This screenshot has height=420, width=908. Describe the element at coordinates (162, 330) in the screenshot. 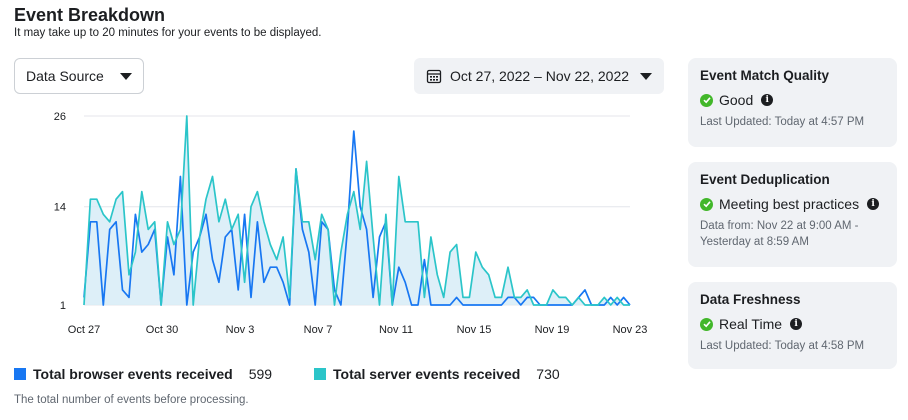

I see `x-tick-label: Oct 30` at that location.